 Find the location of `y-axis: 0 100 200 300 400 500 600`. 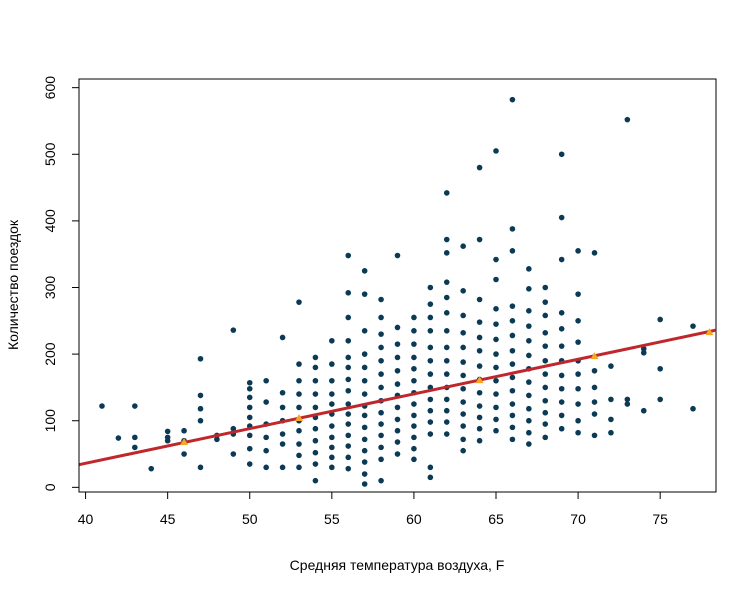

y-axis: 0 100 200 300 400 500 600 is located at coordinates (61, 283).